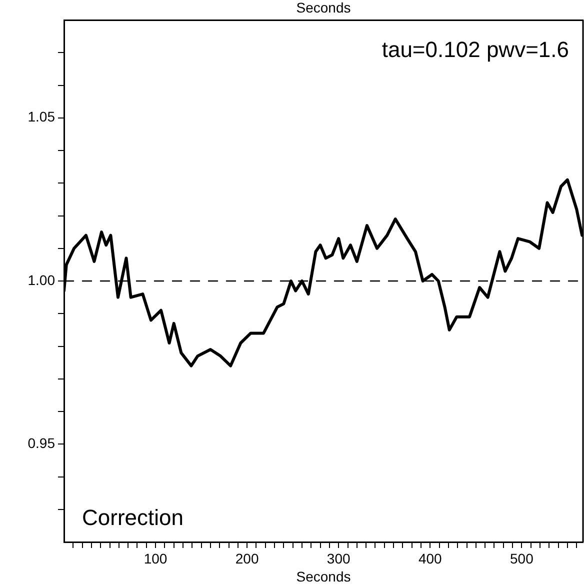 The height and width of the screenshot is (586, 584). Describe the element at coordinates (42, 280) in the screenshot. I see `y-tick-label: 1.00` at that location.